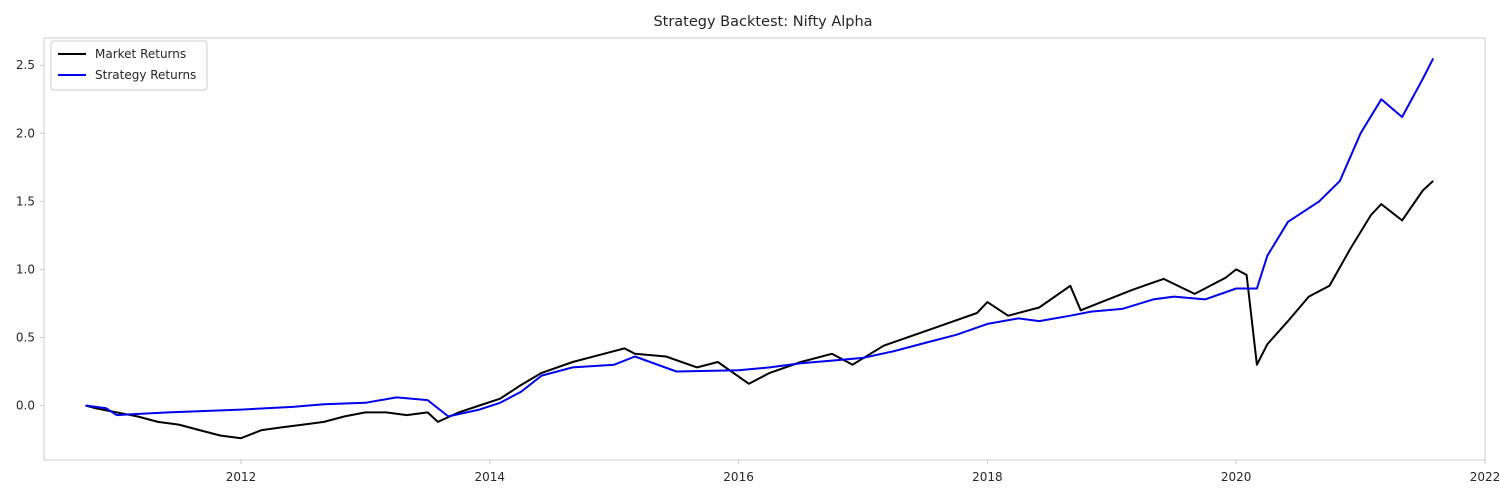 This screenshot has width=1500, height=500. I want to click on y-tick-label: 2.0, so click(25, 133).